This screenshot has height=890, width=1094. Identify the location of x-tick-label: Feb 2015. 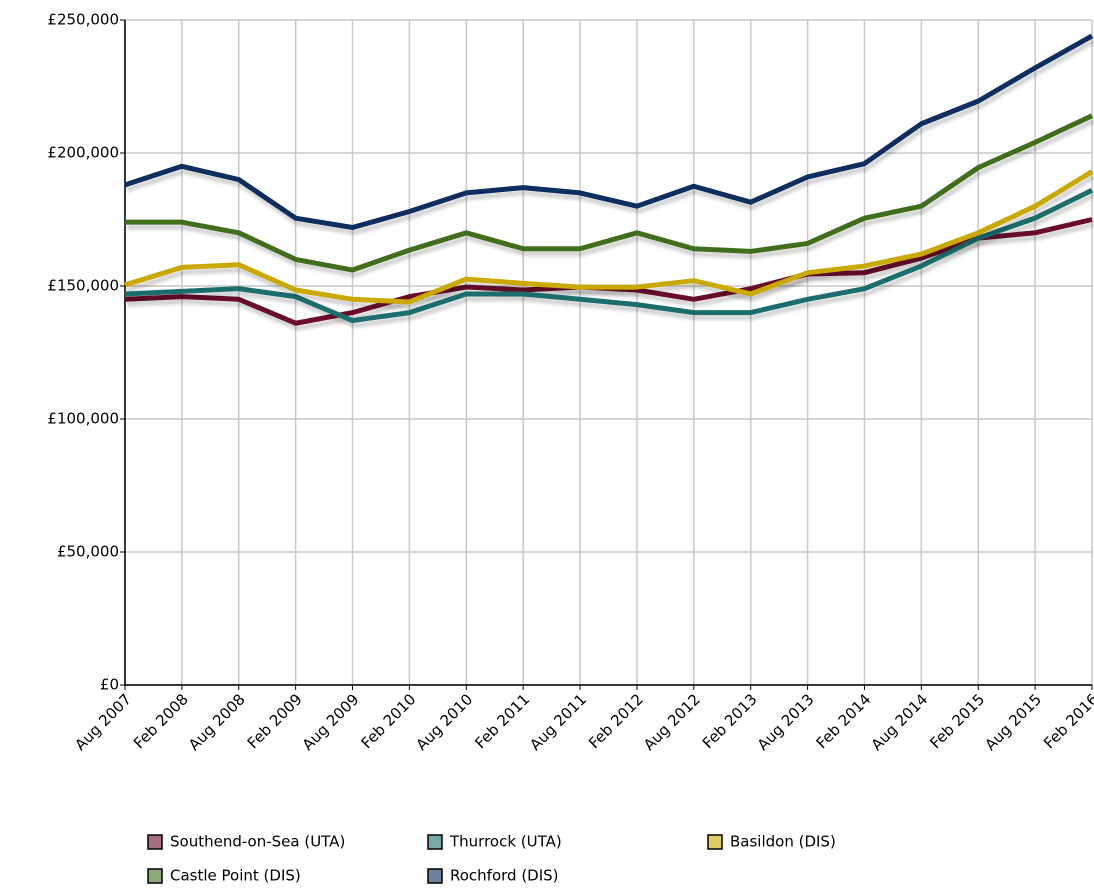
(957, 721).